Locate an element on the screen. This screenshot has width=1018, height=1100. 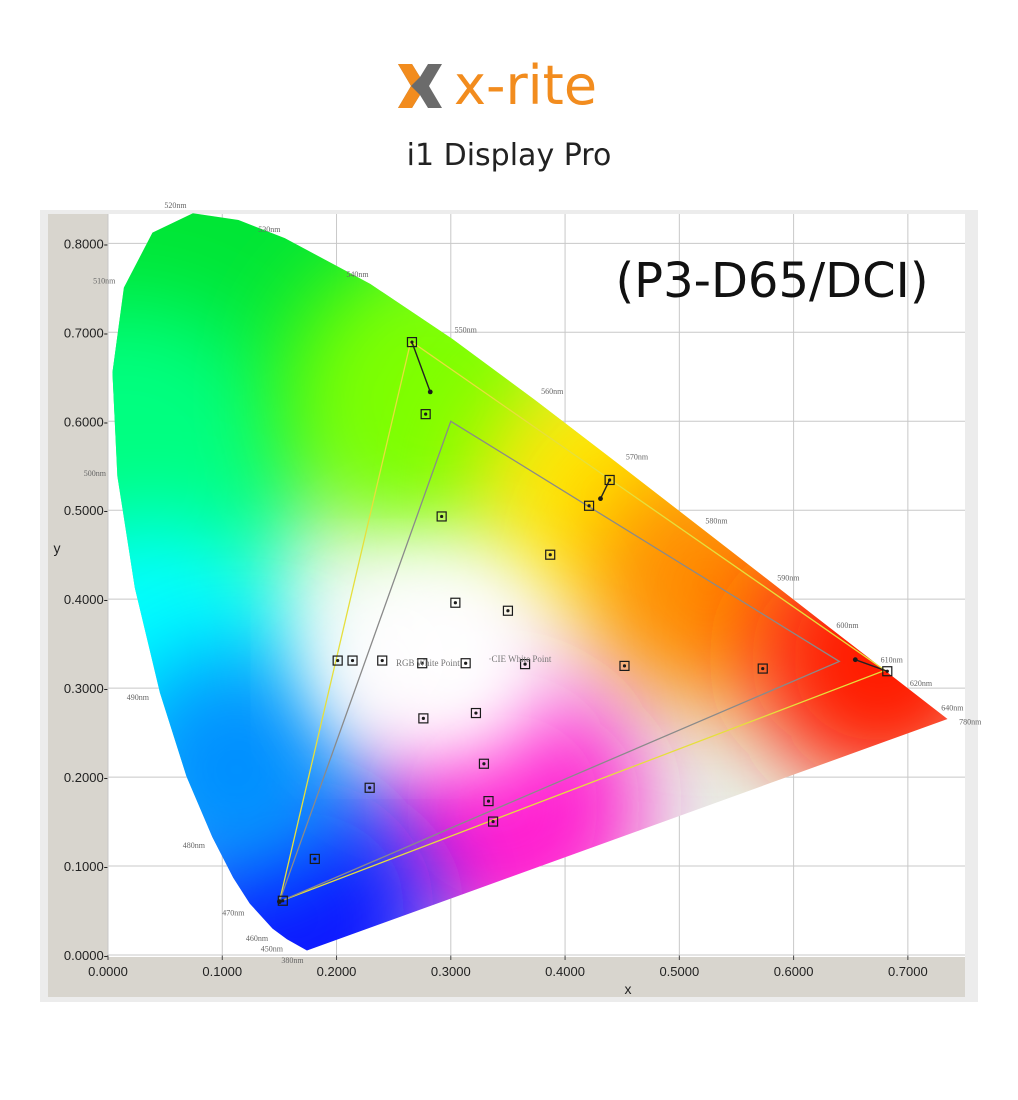
wavelength-label: 560nm is located at coordinates (552, 391).